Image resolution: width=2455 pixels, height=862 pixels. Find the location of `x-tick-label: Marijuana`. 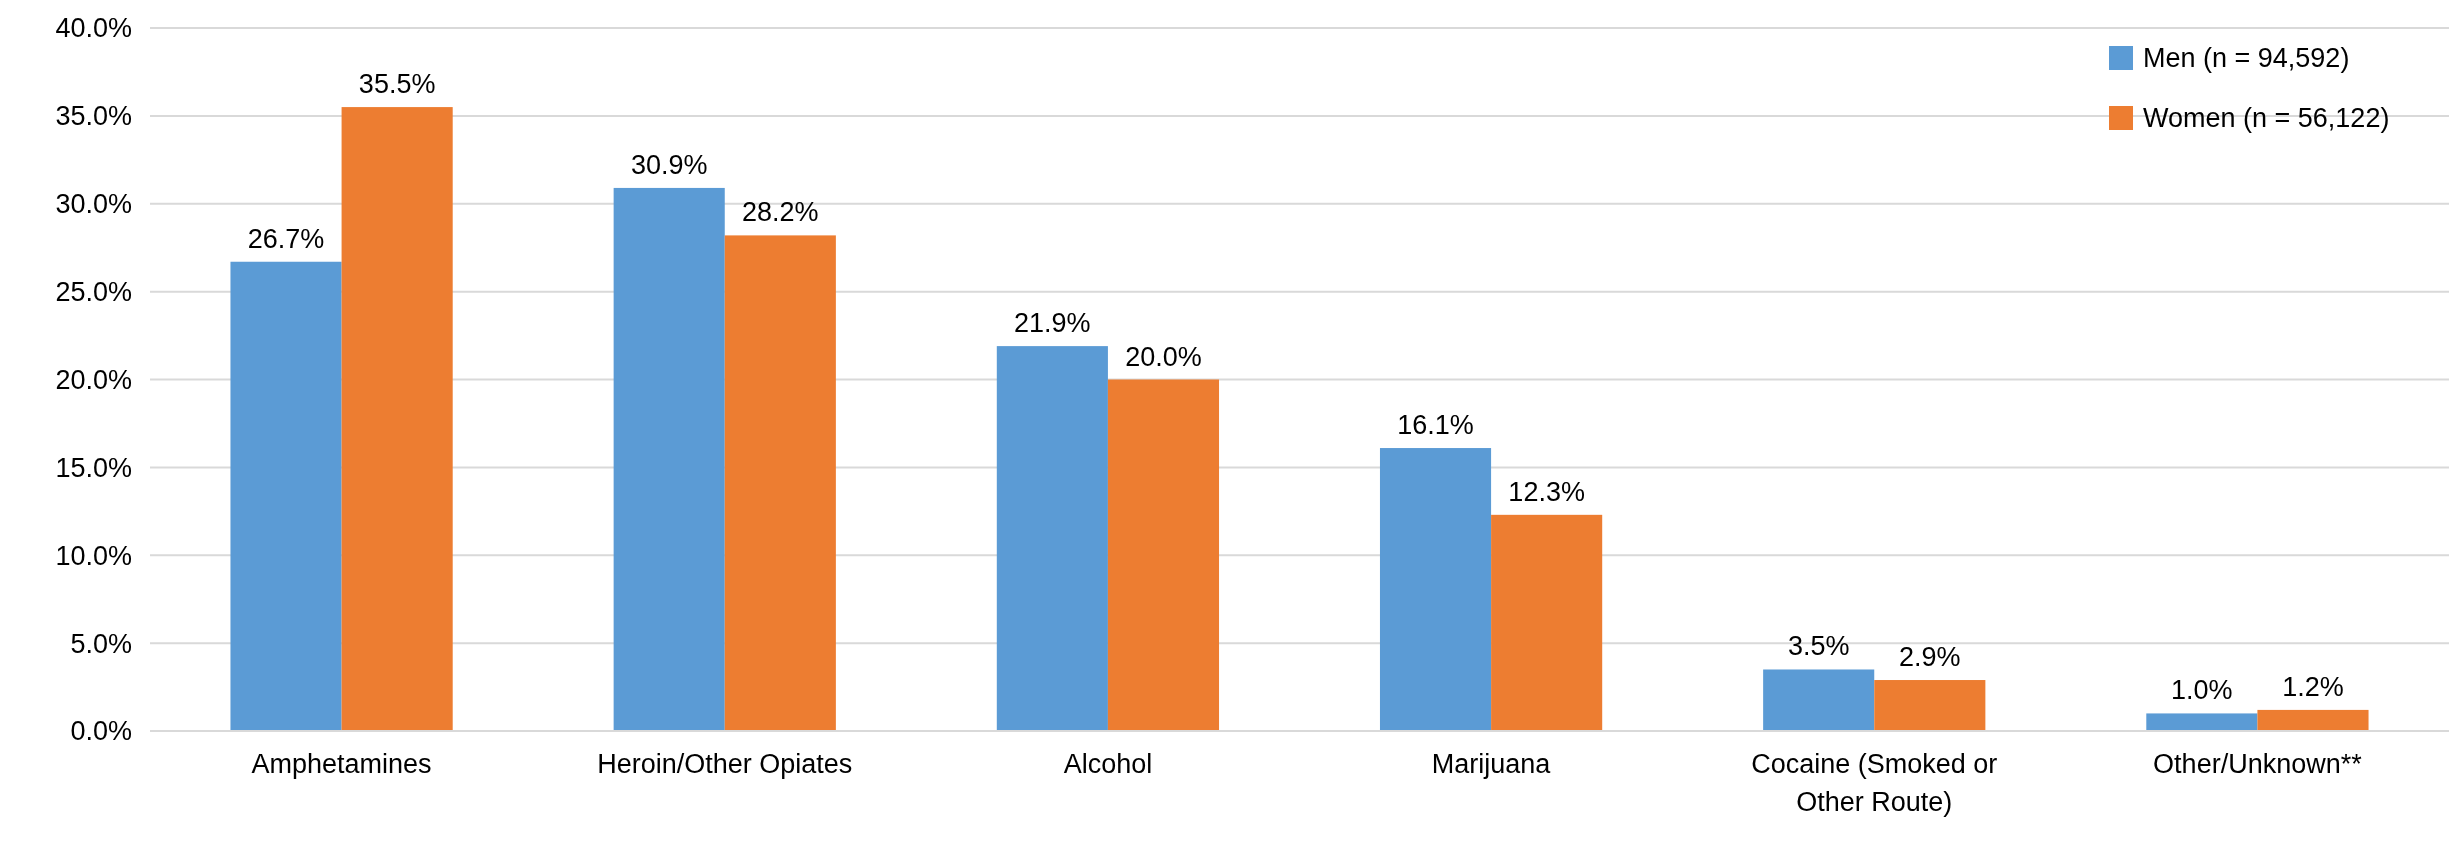

x-tick-label: Marijuana is located at coordinates (1491, 764).